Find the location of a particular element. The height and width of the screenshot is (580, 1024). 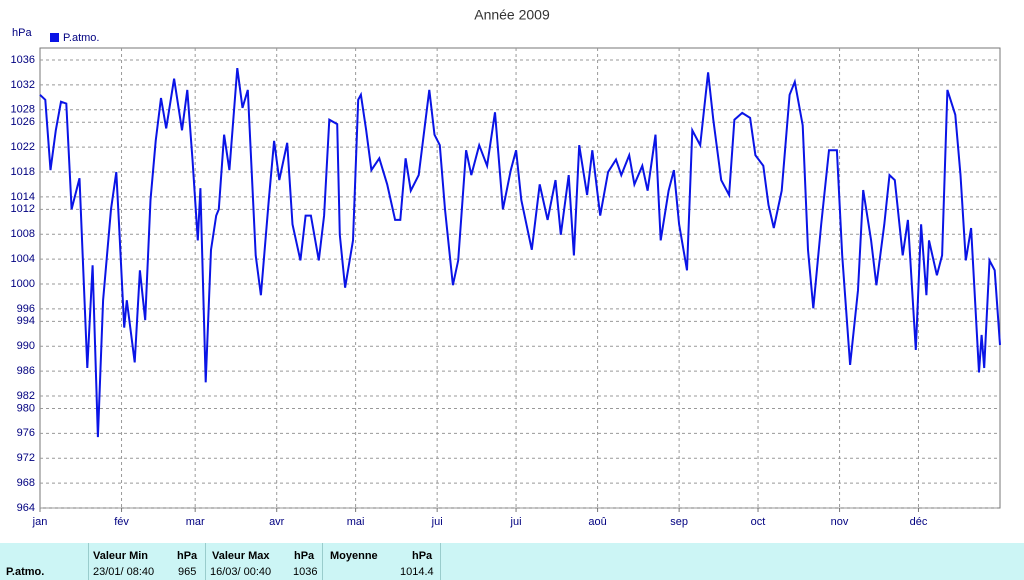

y-tick-label: 982 is located at coordinates (26, 396).